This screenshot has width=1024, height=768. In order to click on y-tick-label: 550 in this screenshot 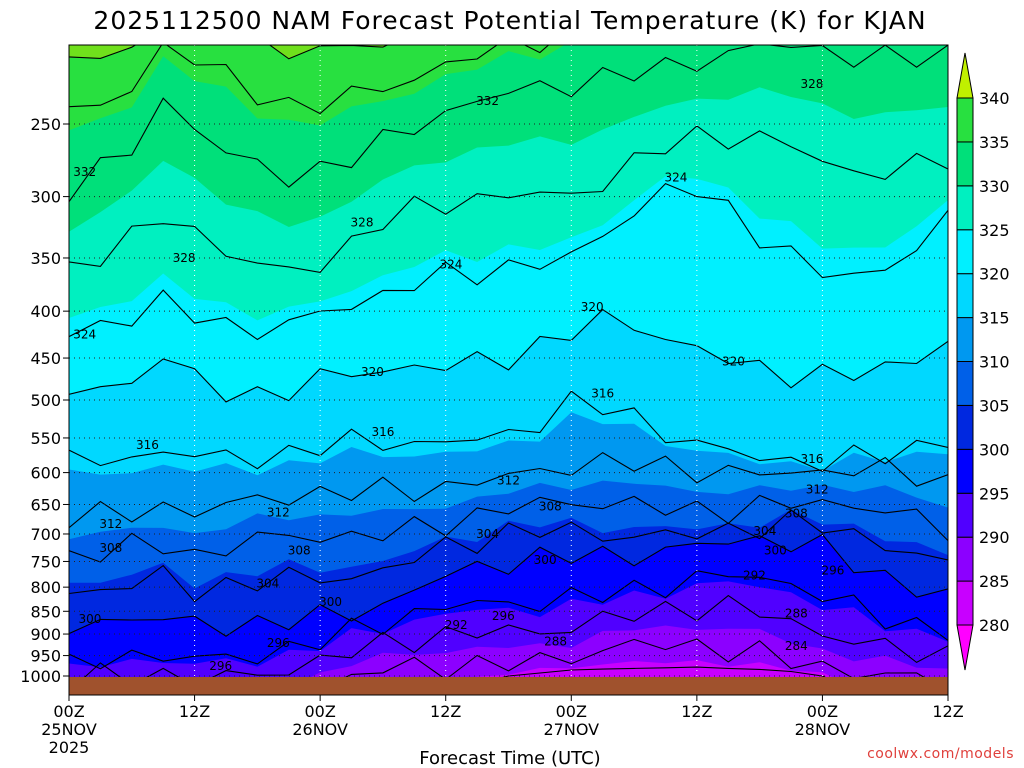, I will do `click(45, 438)`.